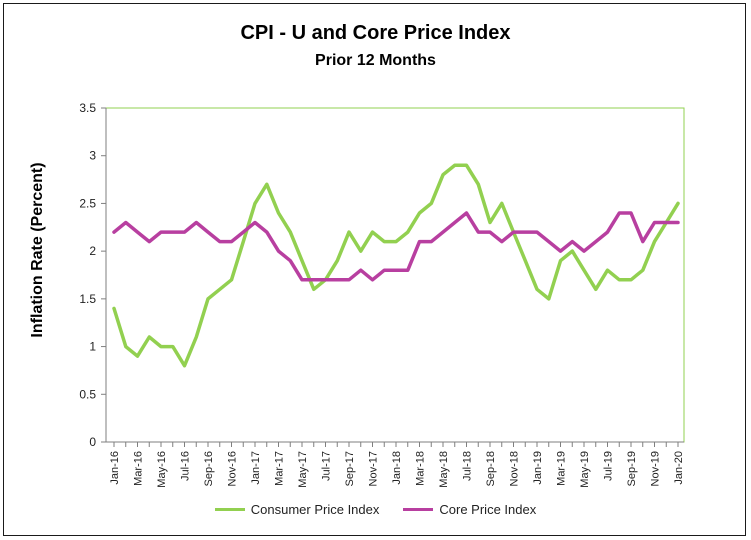 The width and height of the screenshot is (751, 540). What do you see at coordinates (37, 249) in the screenshot?
I see `y-axis-title: Inflation Rate (Percent)` at bounding box center [37, 249].